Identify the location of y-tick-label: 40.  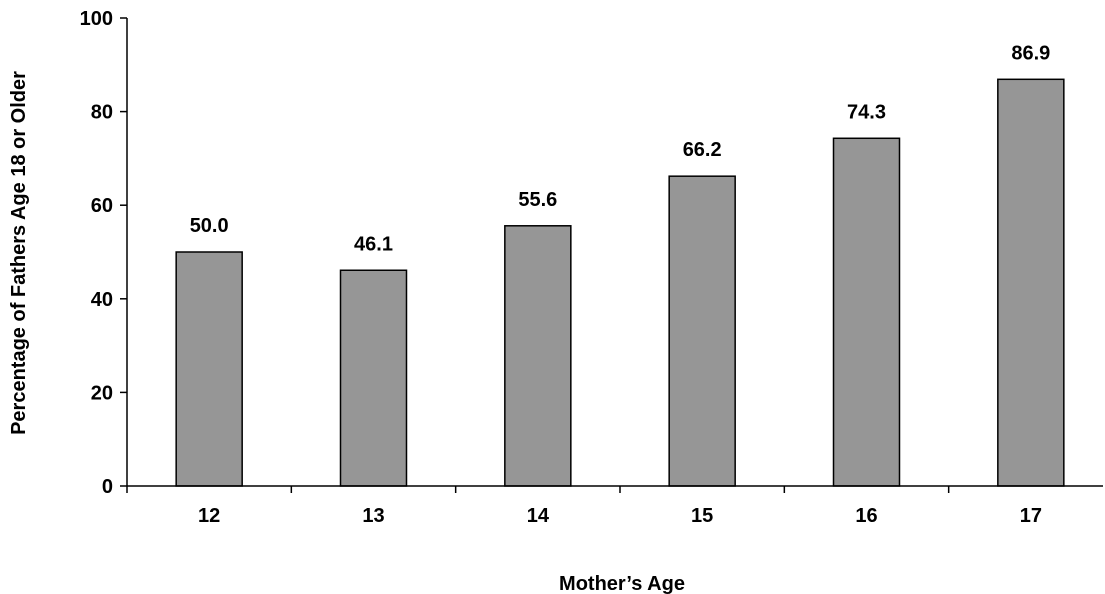
(102, 300).